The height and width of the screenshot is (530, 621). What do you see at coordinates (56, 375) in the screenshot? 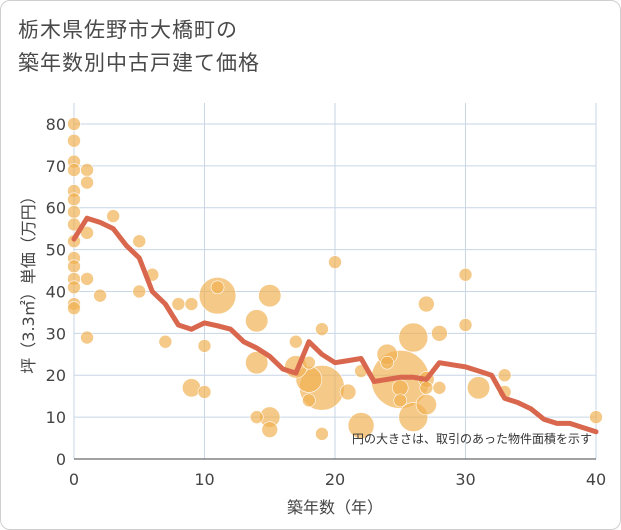
I see `y-tick-label-20: 20` at bounding box center [56, 375].